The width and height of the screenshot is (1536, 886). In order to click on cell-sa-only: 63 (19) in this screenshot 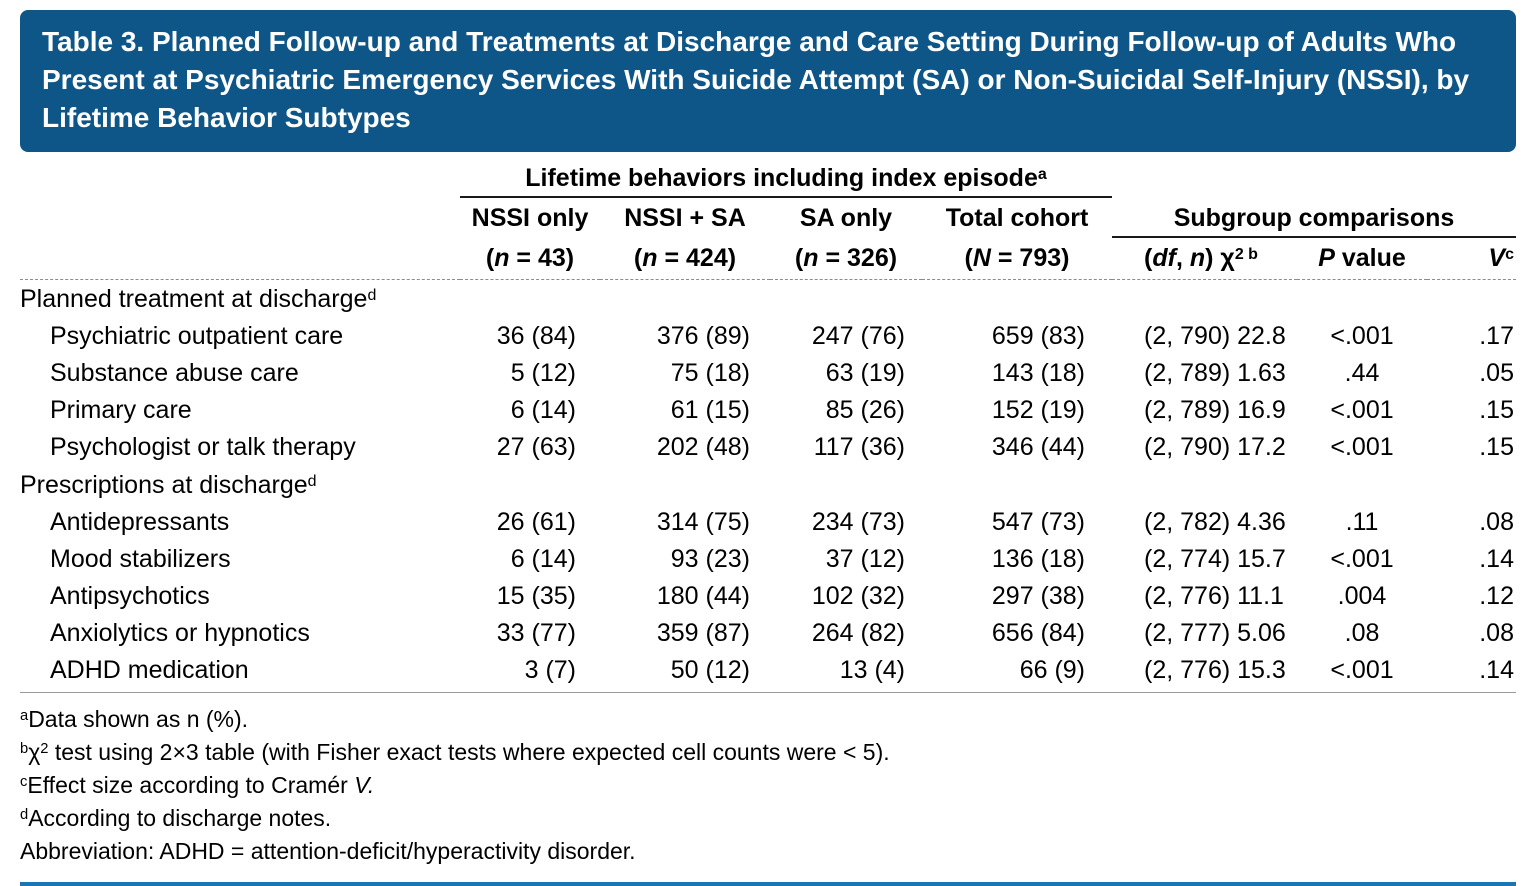, I will do `click(865, 373)`.